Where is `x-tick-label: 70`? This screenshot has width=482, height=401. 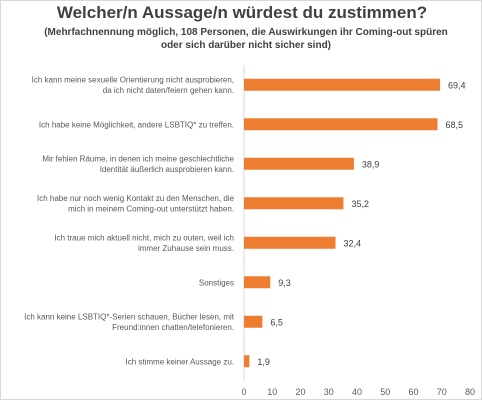
x-tick-label: 70 is located at coordinates (442, 392).